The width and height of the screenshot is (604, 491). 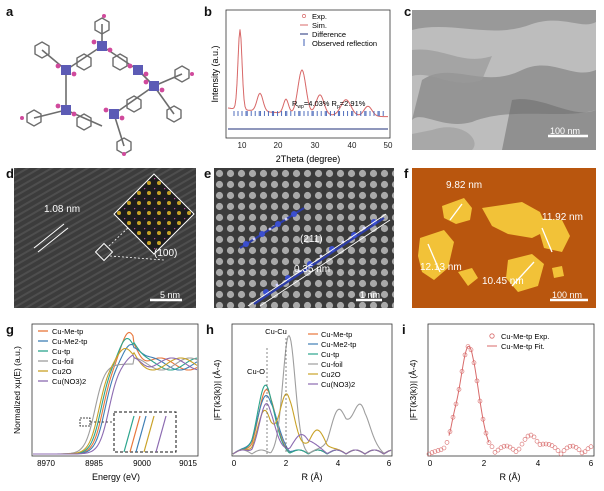 What do you see at coordinates (46, 463) in the screenshot?
I see `xtick: 8970` at bounding box center [46, 463].